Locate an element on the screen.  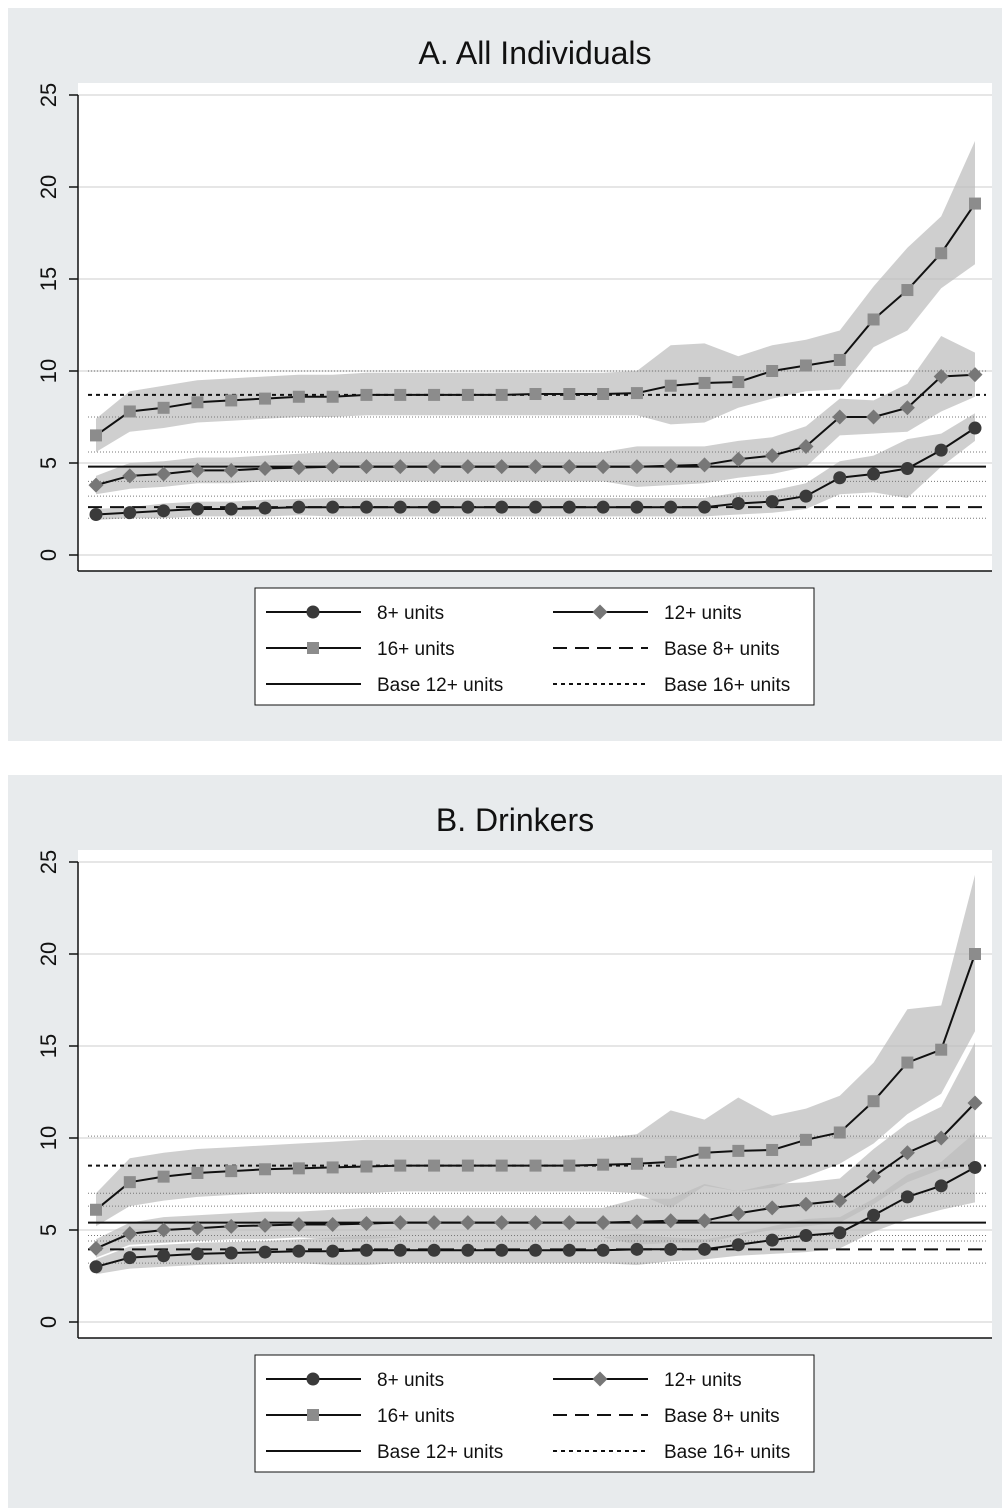
legend-label: 12+ units is located at coordinates (703, 1380).